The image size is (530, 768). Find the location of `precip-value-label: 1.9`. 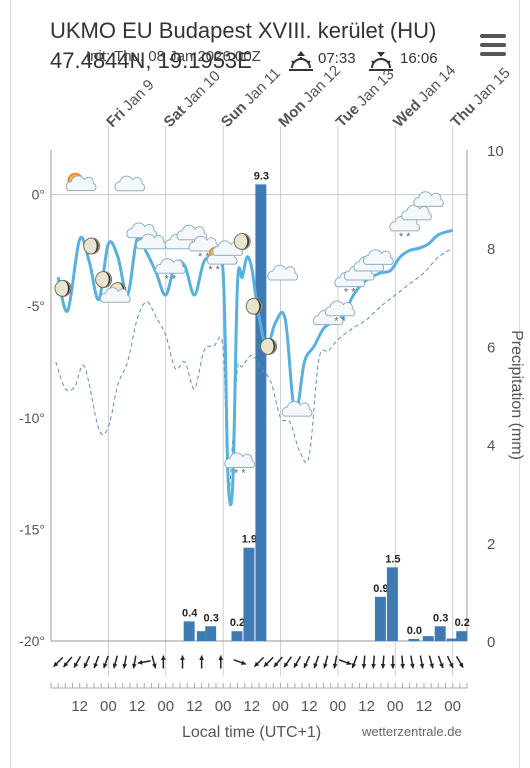

precip-value-label: 1.9 is located at coordinates (249, 540).